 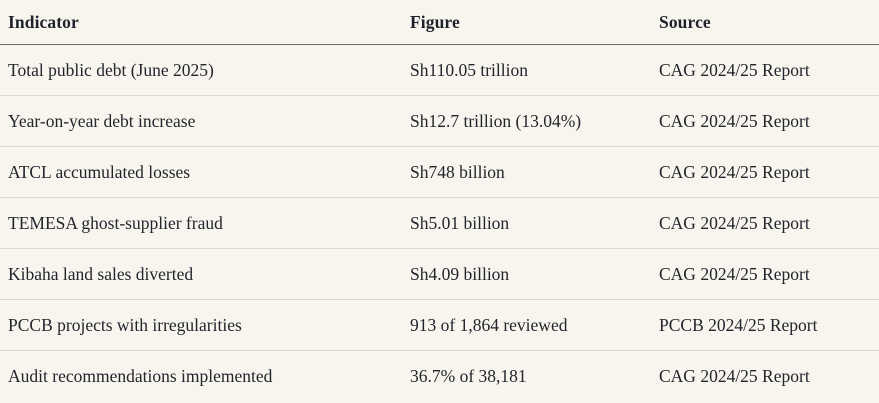 I want to click on cell-figure: Sh748 billion, so click(x=526, y=172).